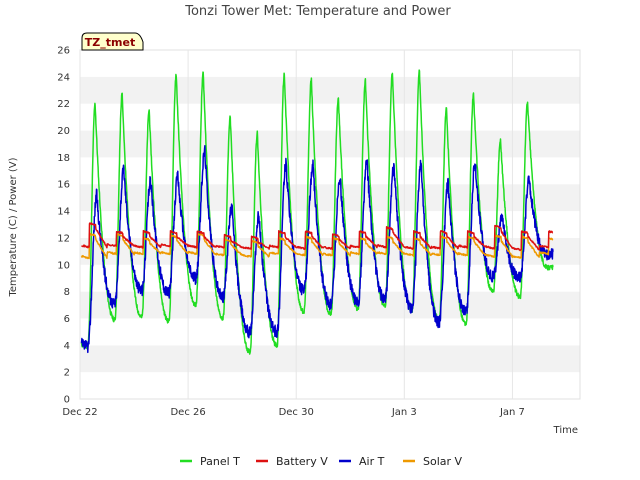 The image size is (640, 480). What do you see at coordinates (220, 461) in the screenshot?
I see `legend-label: Panel T` at bounding box center [220, 461].